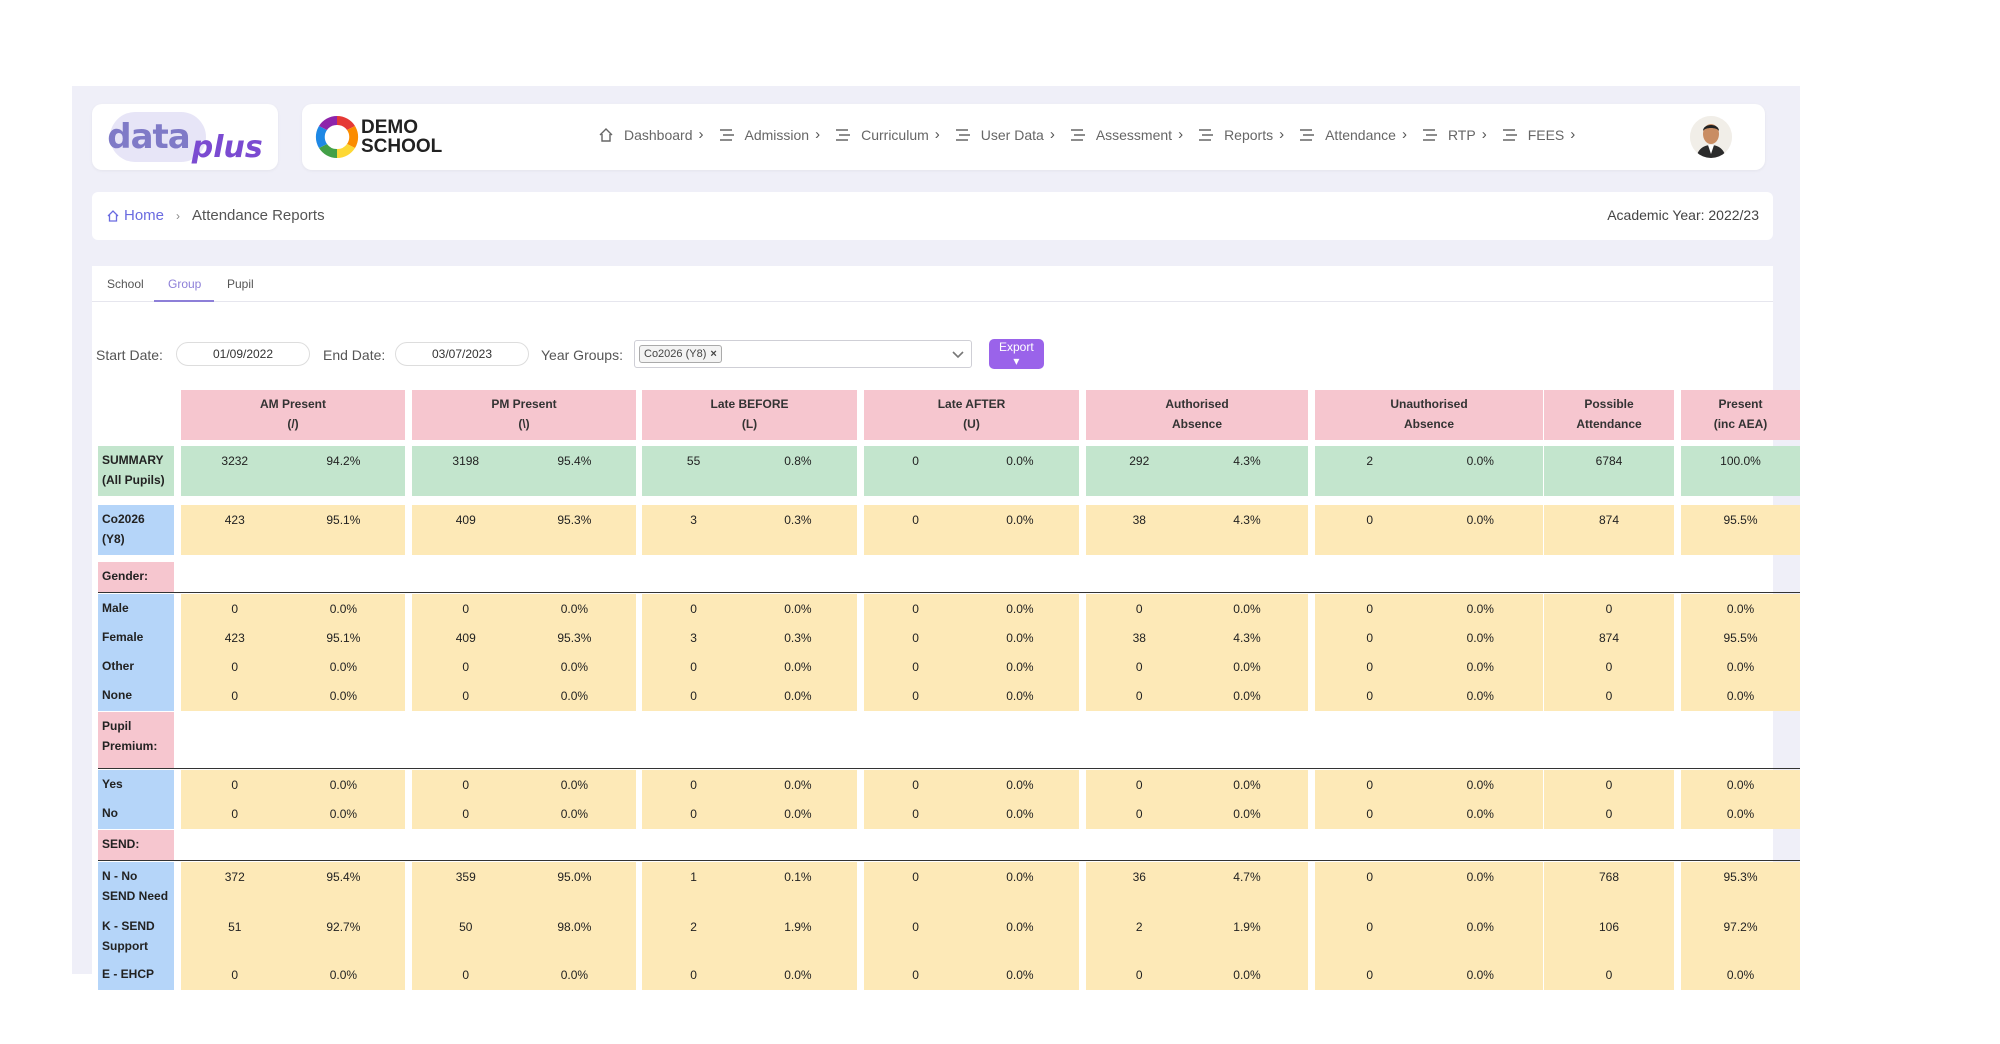 This screenshot has height=1044, width=2000. Describe the element at coordinates (1609, 785) in the screenshot. I see `value: 0` at that location.